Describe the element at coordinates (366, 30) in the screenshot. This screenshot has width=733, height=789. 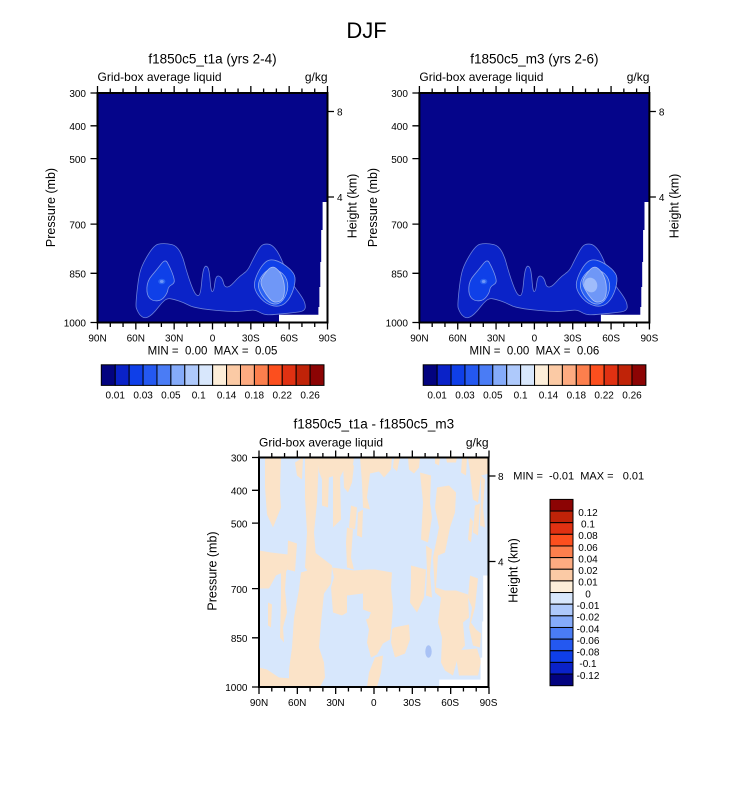
I see `svg-text: DJF` at that location.